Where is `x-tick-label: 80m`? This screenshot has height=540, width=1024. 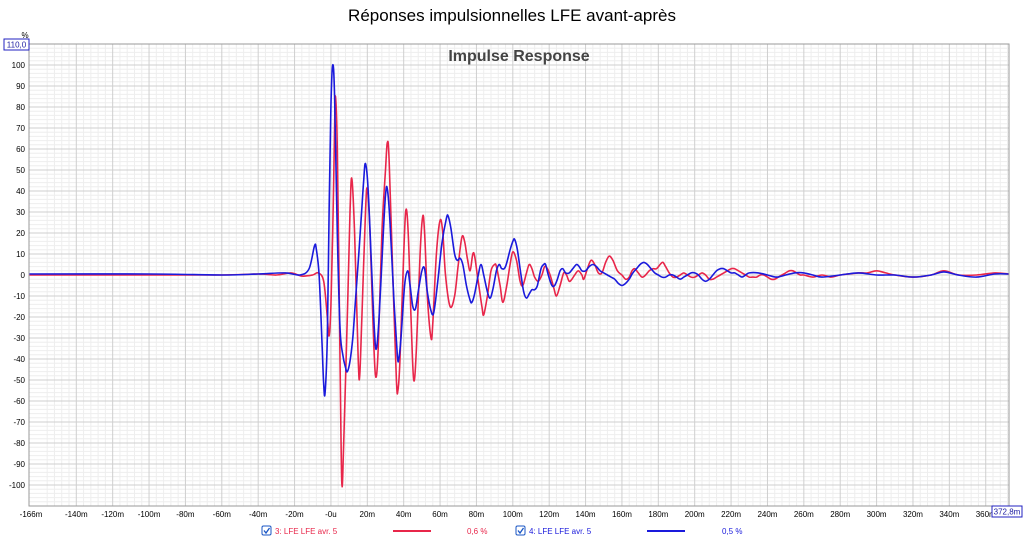 x-tick-label: 80m is located at coordinates (477, 514).